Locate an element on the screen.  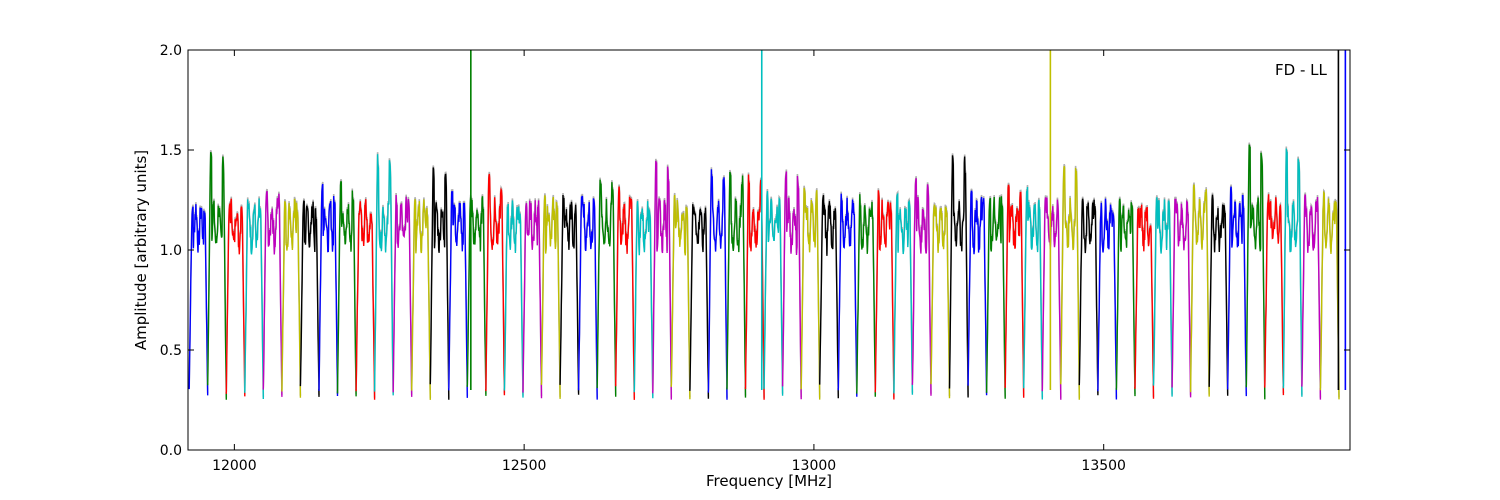
y-tick-label: 0.5 is located at coordinates (171, 351).